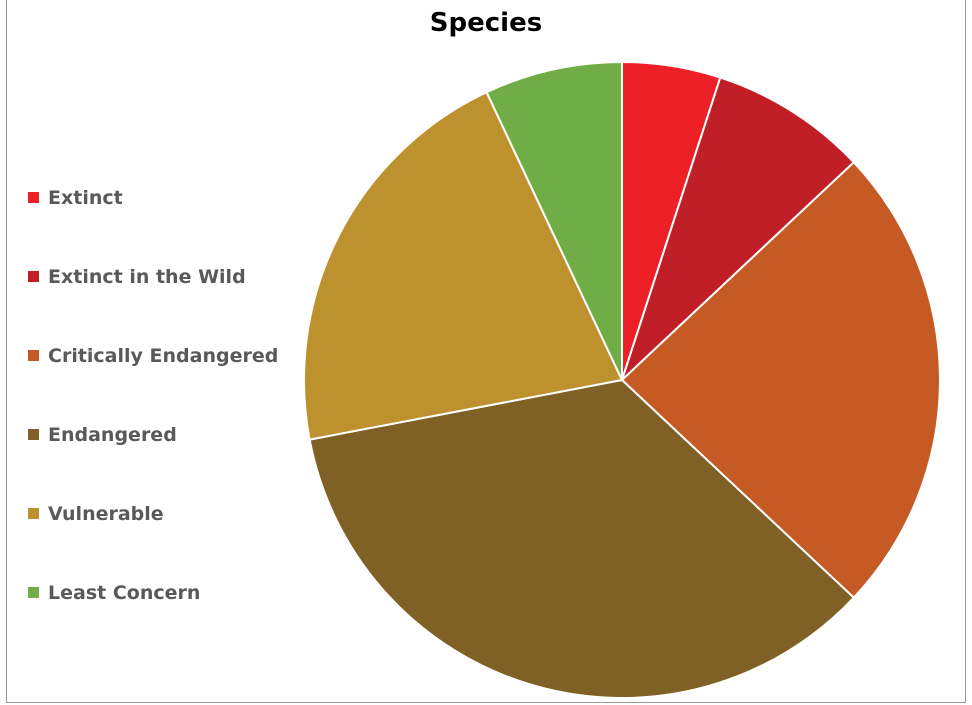 The height and width of the screenshot is (705, 972). Describe the element at coordinates (33, 197) in the screenshot. I see `legend-swatch-extinct` at that location.